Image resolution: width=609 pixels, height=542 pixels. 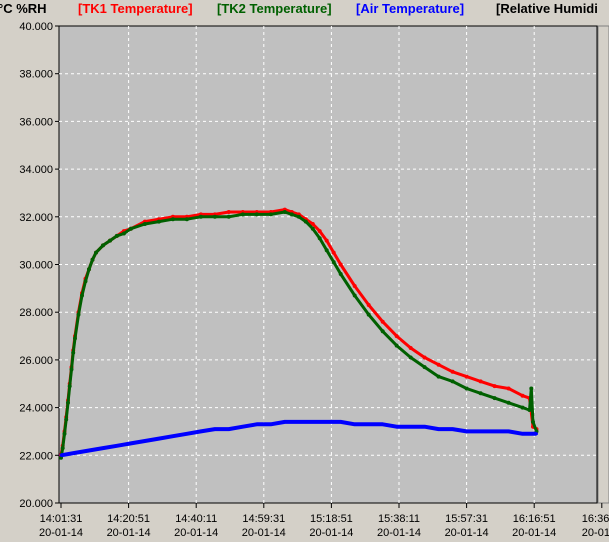 What do you see at coordinates (331, 519) in the screenshot?
I see `x-tick-label-time: 15:18:51` at bounding box center [331, 519].